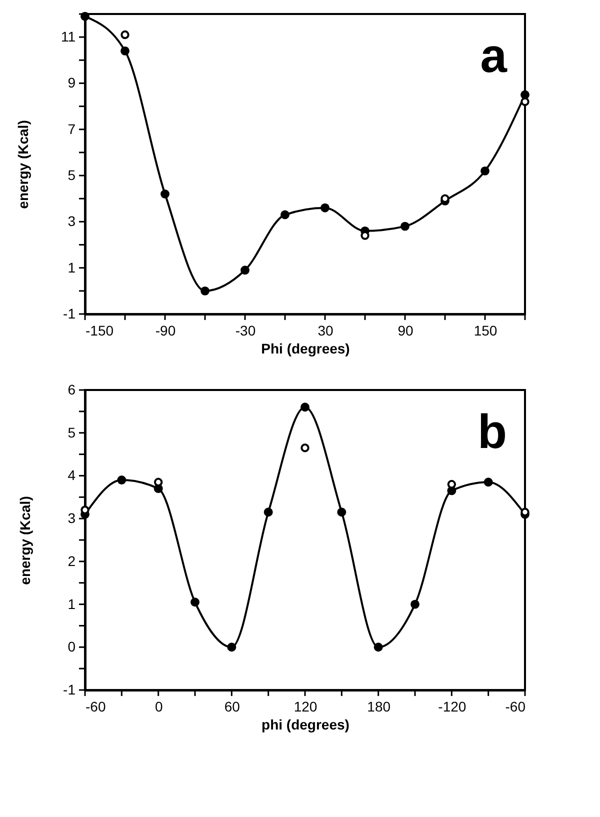 This screenshot has width=600, height=817. Describe the element at coordinates (72, 82) in the screenshot. I see `y-tick-label: 9` at that location.